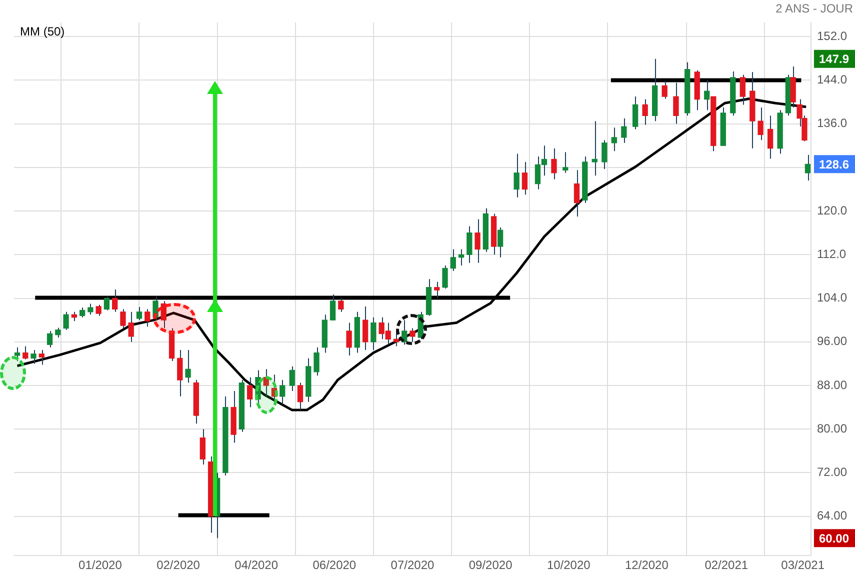 The height and width of the screenshot is (580, 855). Describe the element at coordinates (832, 515) in the screenshot. I see `y-tick-label: 64.00` at that location.